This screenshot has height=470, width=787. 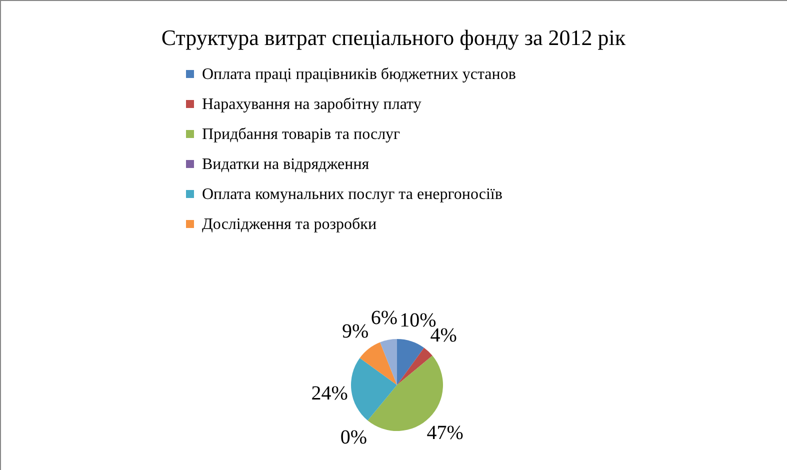 I want to click on legend-label: Дослідження та розробки, so click(x=289, y=224).